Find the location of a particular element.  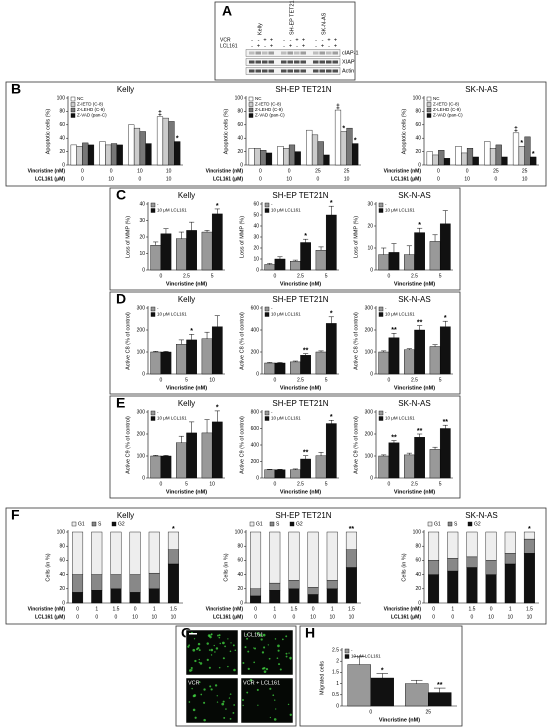

micrograph is located at coordinates (212, 652).